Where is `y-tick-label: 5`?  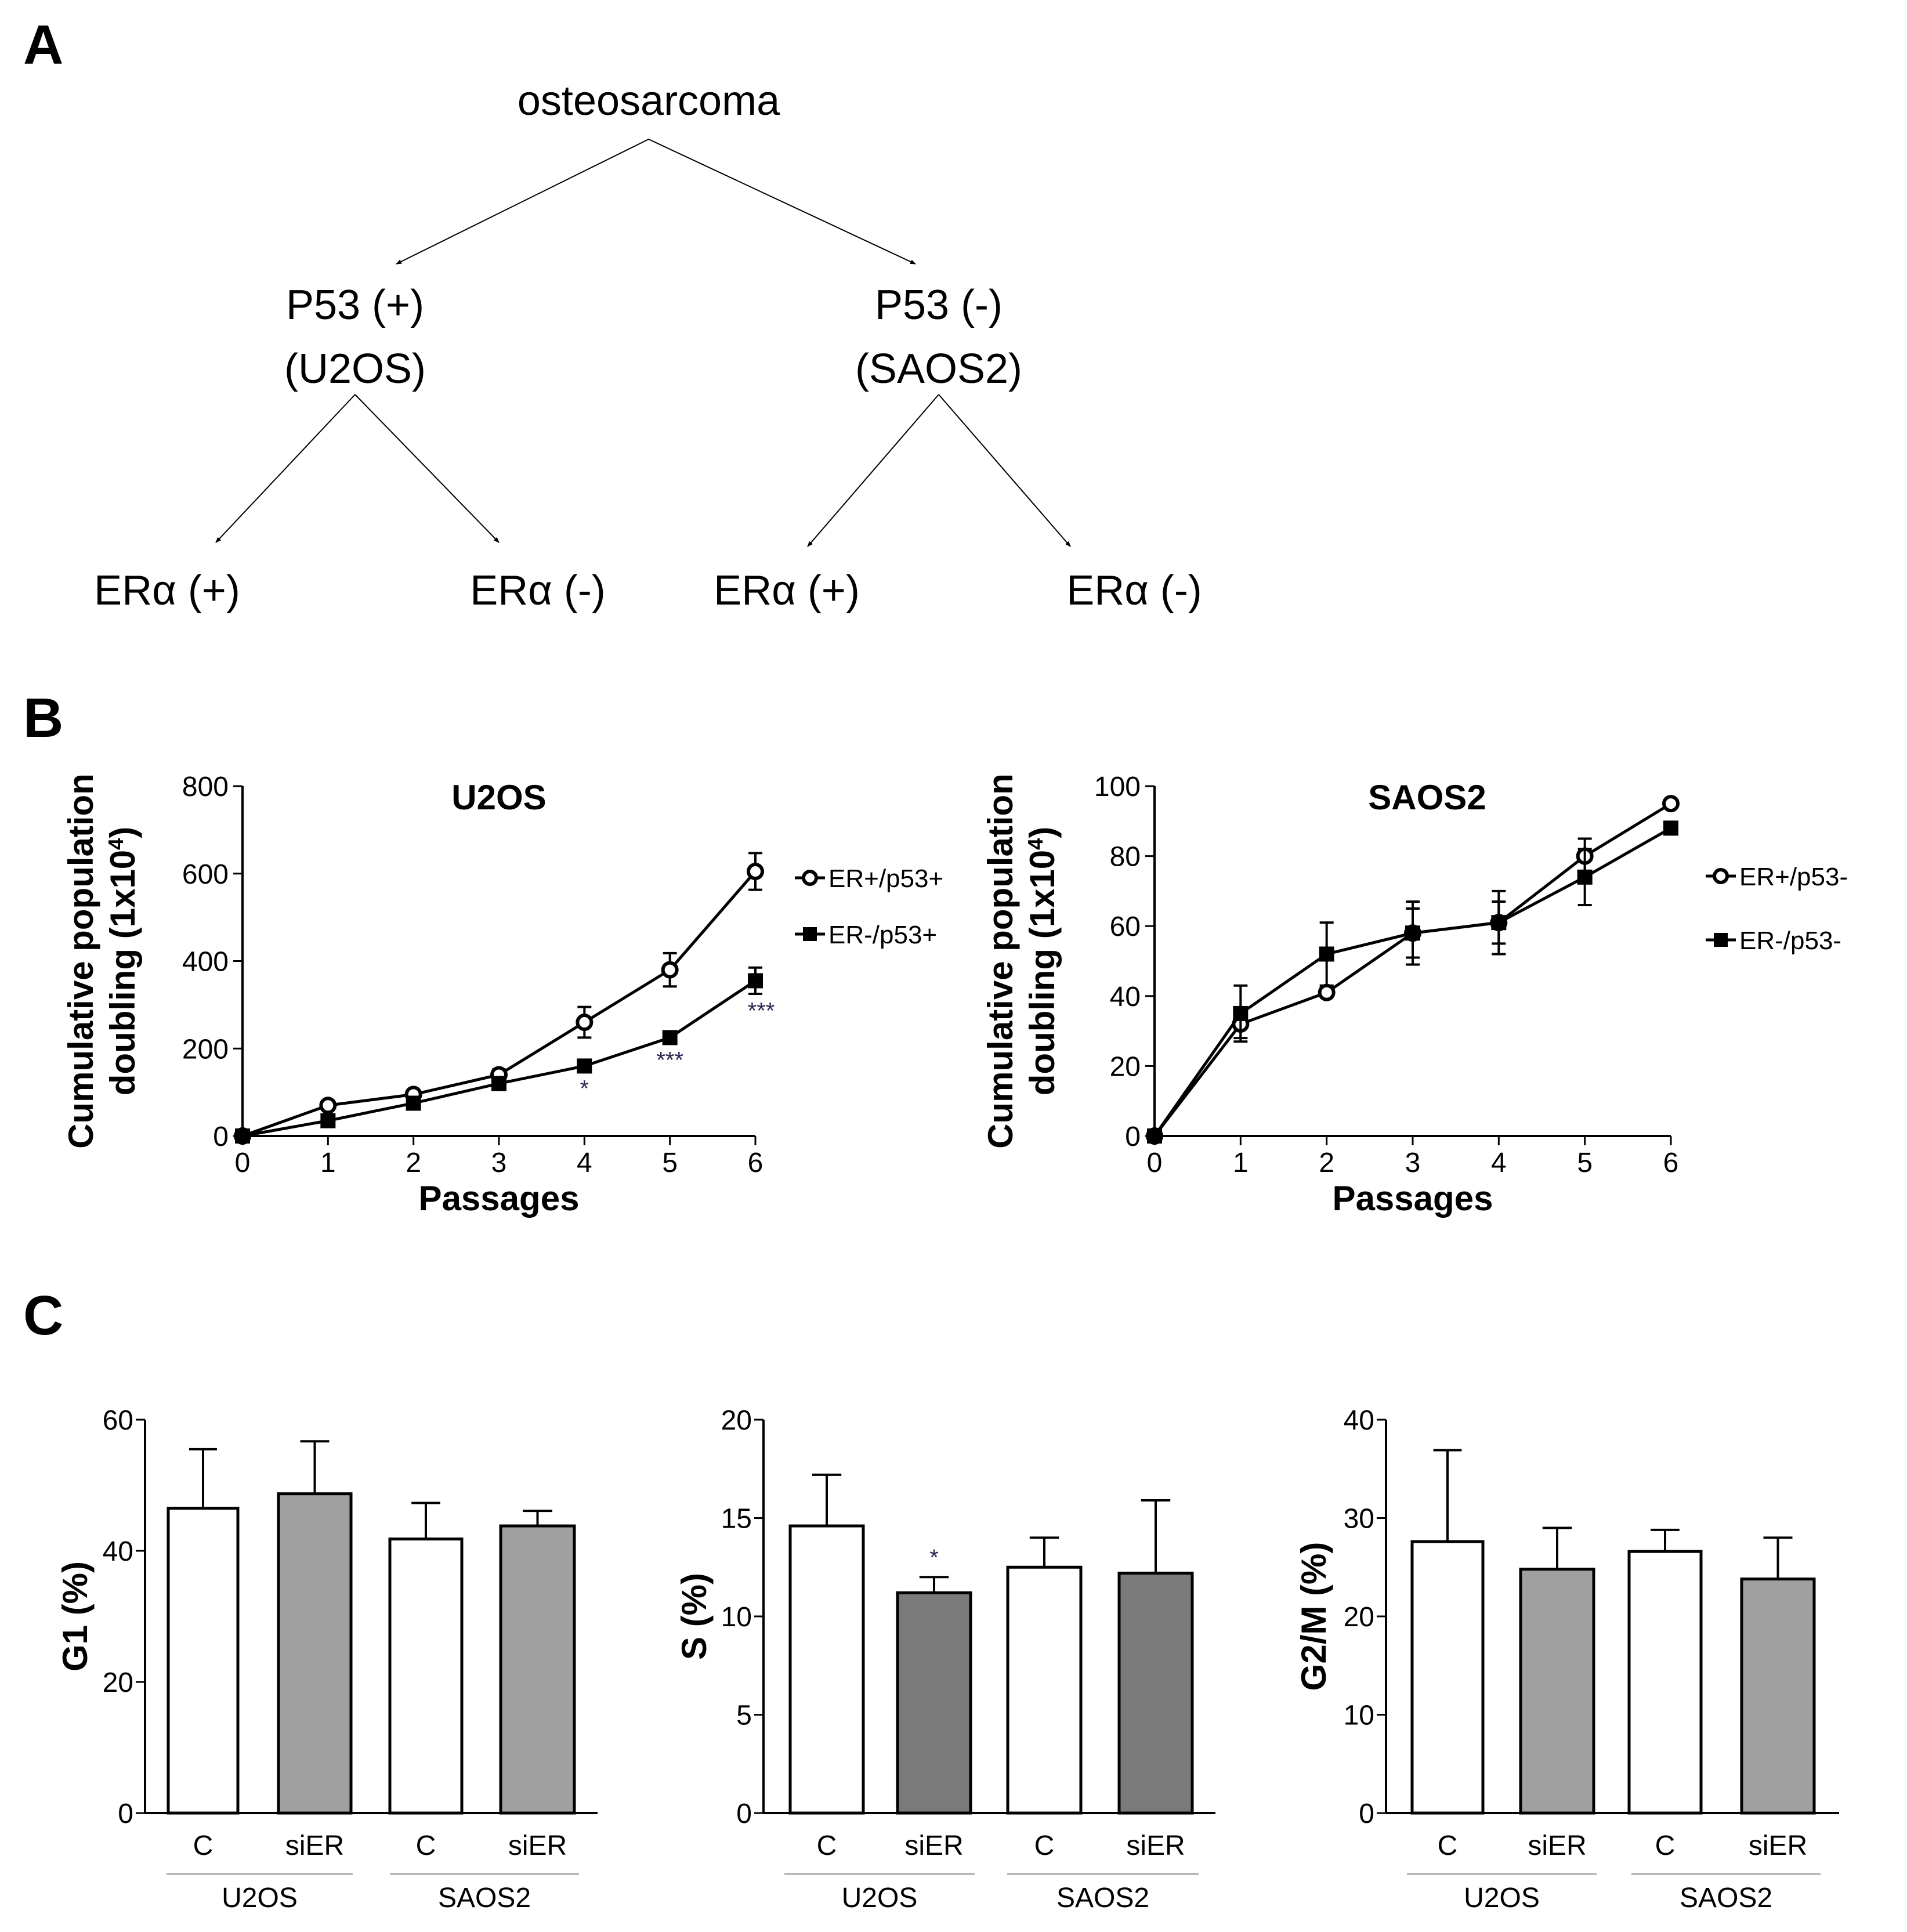
y-tick-label: 5 is located at coordinates (744, 1716).